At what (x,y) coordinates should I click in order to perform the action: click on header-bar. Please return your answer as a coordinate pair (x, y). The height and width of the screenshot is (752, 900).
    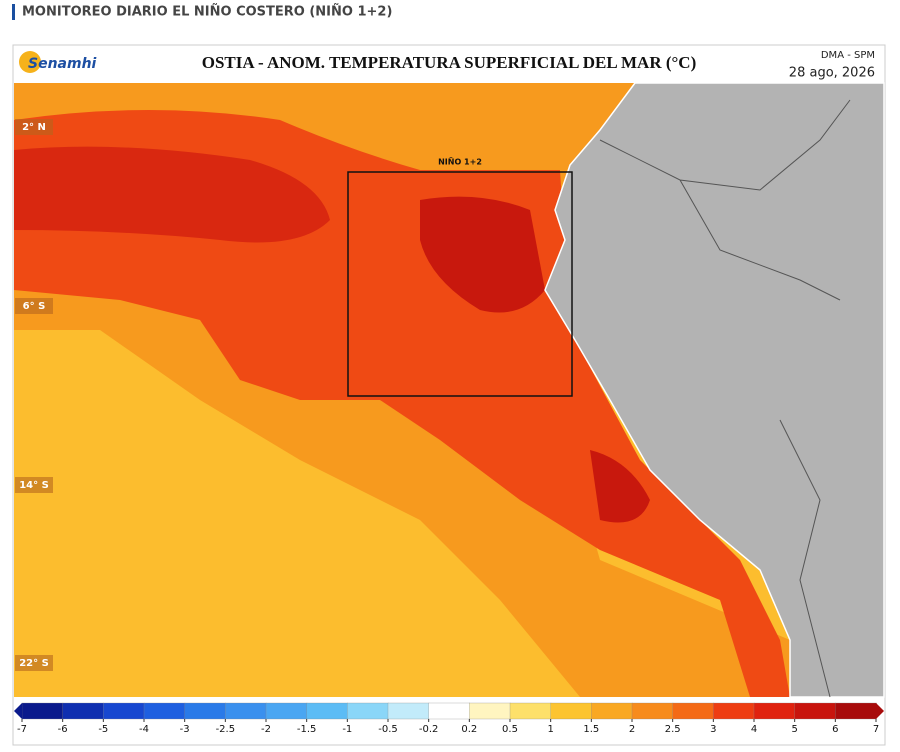
    Looking at the image, I should click on (13, 12).